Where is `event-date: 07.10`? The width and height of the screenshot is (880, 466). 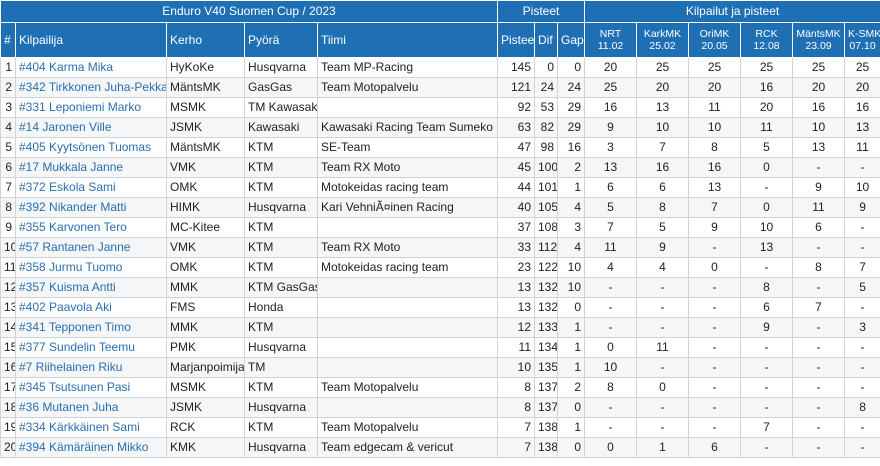
event-date: 07.10 is located at coordinates (862, 46).